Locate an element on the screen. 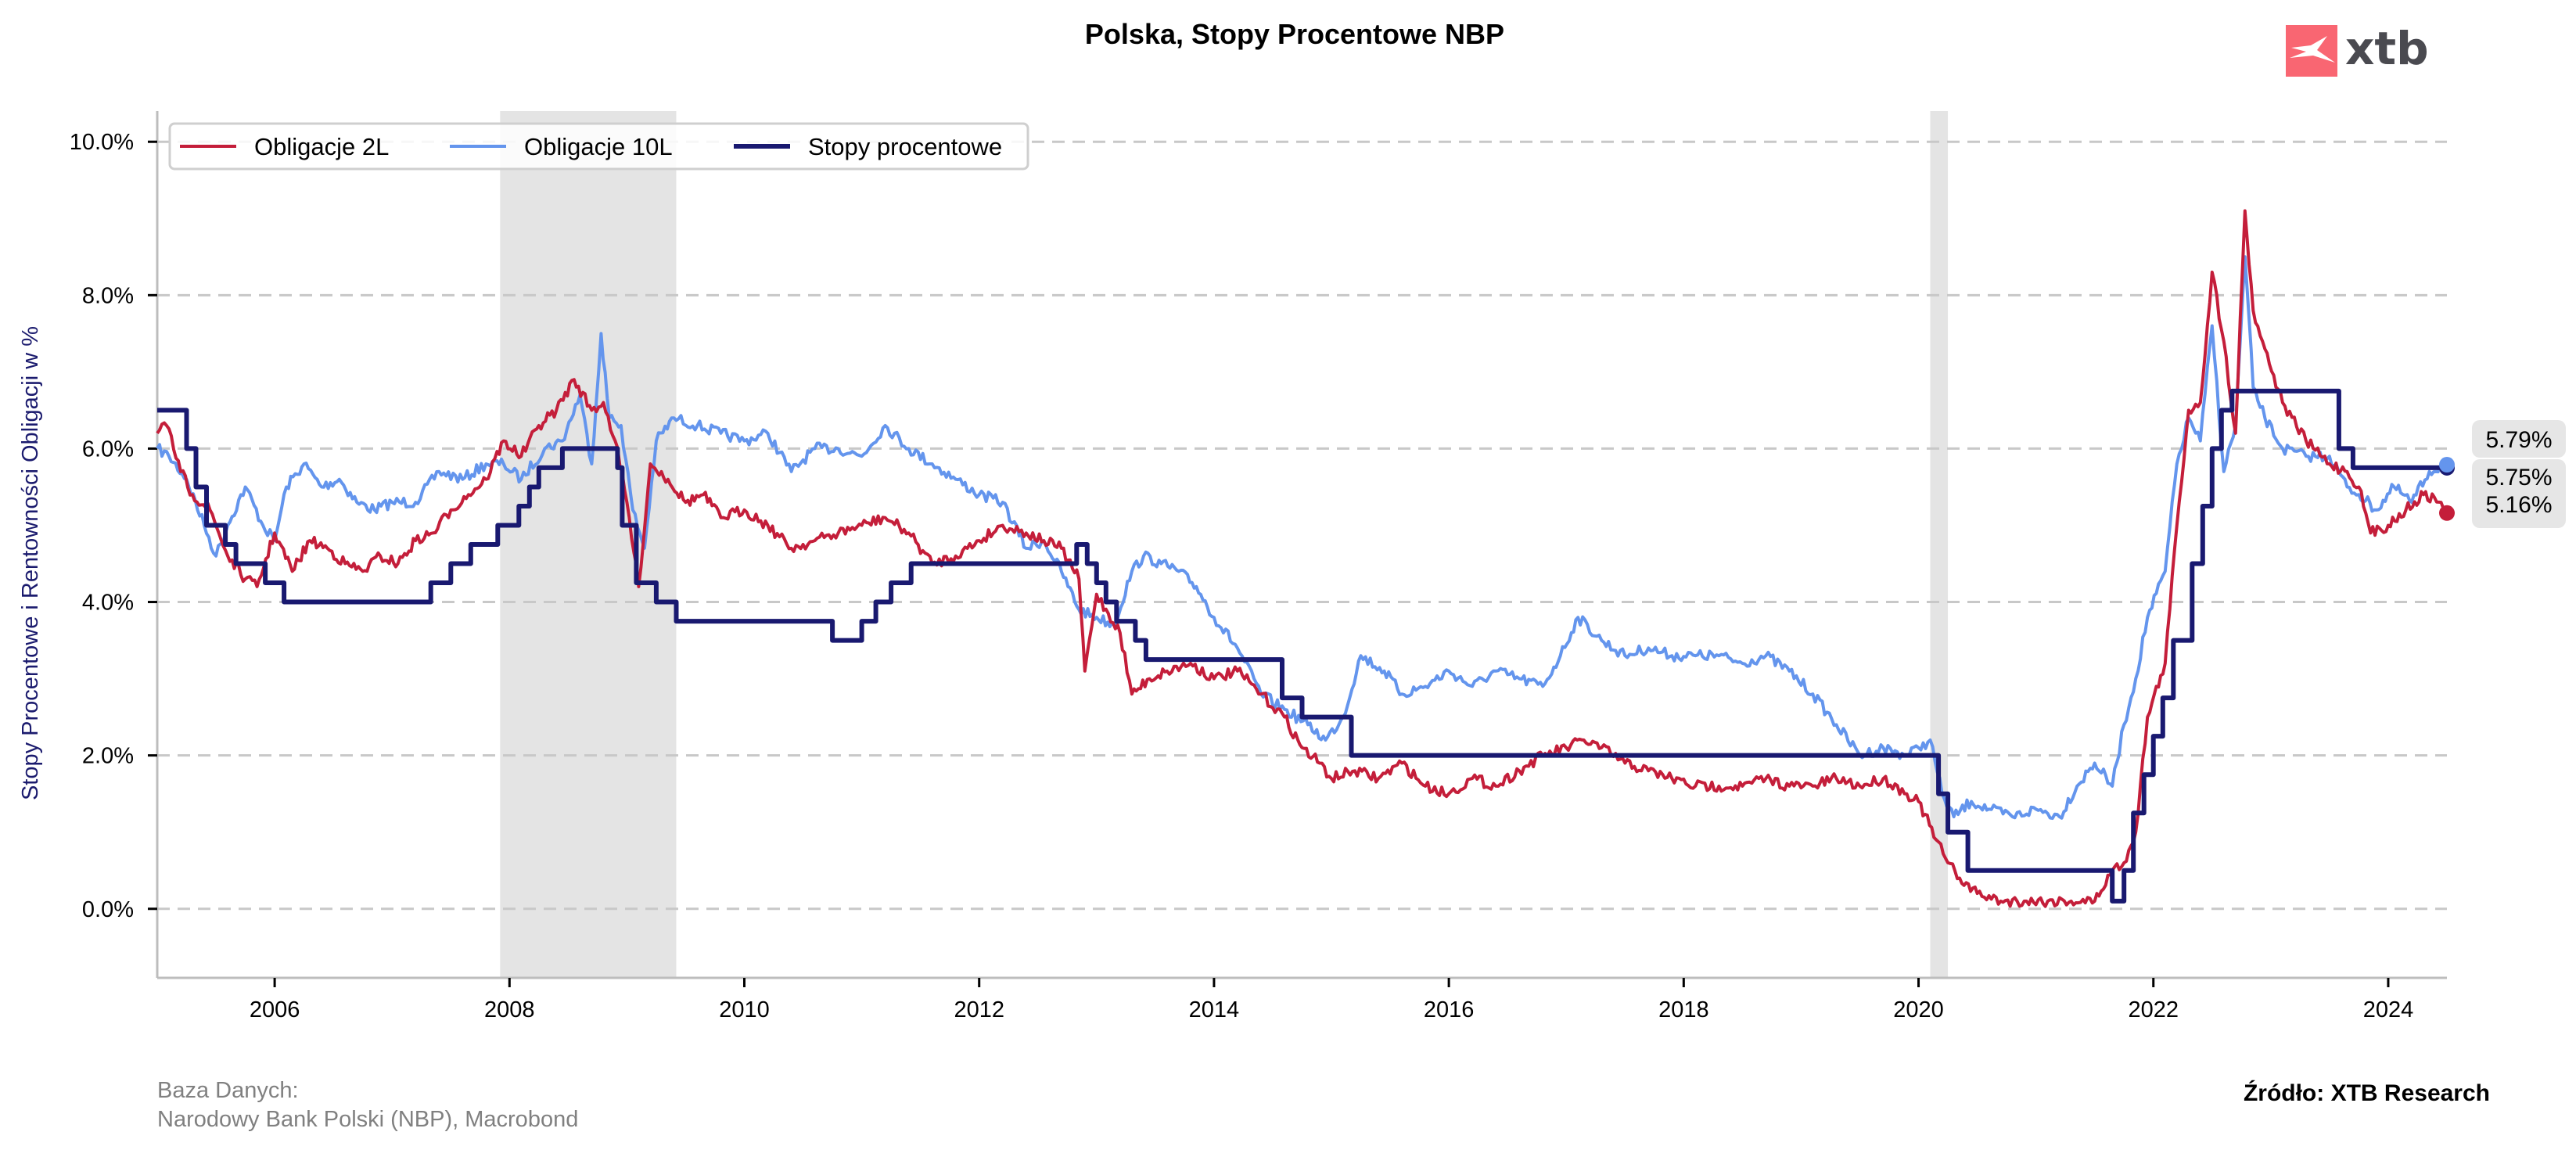 This screenshot has width=2576, height=1157. y-tick-label: 10.0% is located at coordinates (102, 143).